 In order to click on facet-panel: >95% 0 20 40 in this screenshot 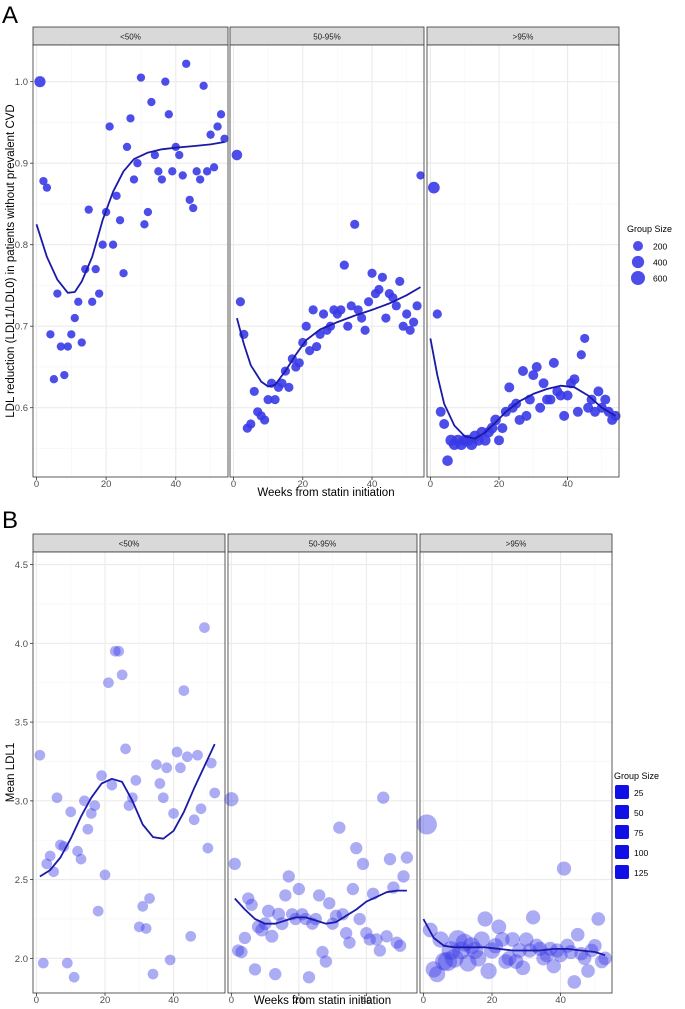, I will do `click(523, 258)`.